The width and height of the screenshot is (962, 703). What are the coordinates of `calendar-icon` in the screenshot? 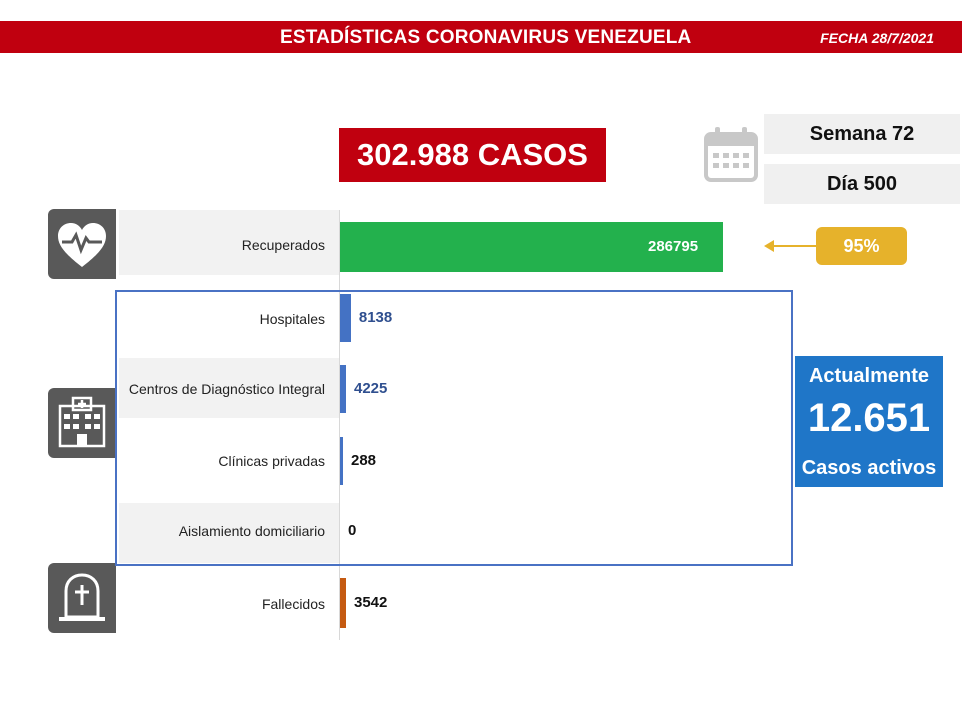 It's located at (731, 154).